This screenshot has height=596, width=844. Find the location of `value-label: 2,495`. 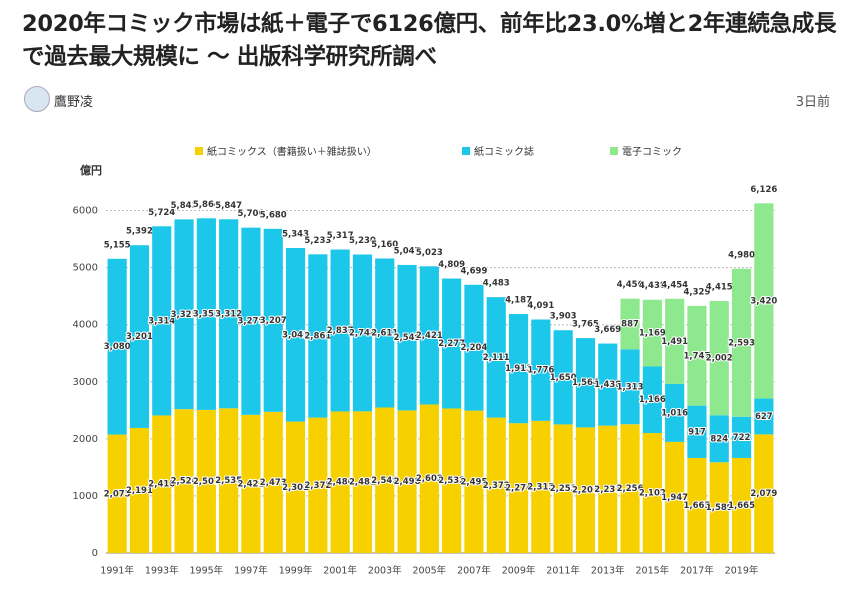

value-label: 2,495 is located at coordinates (474, 482).